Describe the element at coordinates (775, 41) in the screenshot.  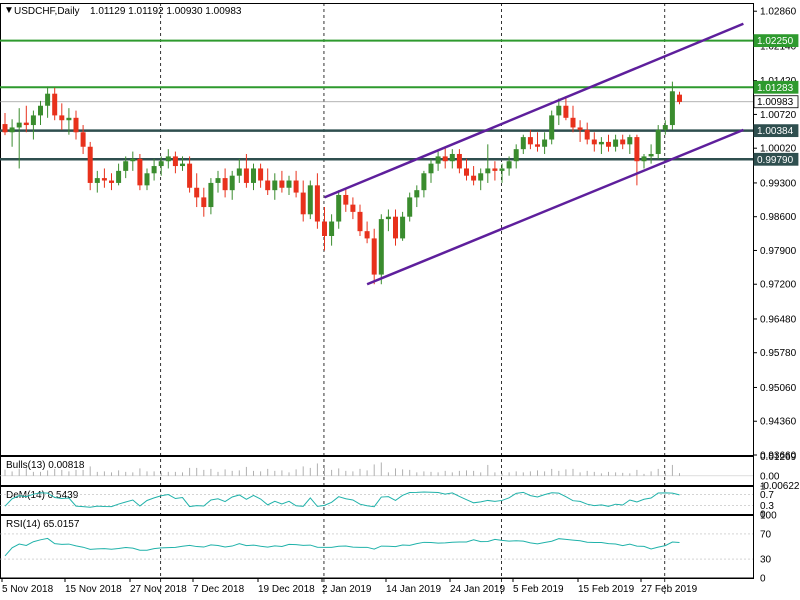
I see `level-price-label: 1.02250` at that location.